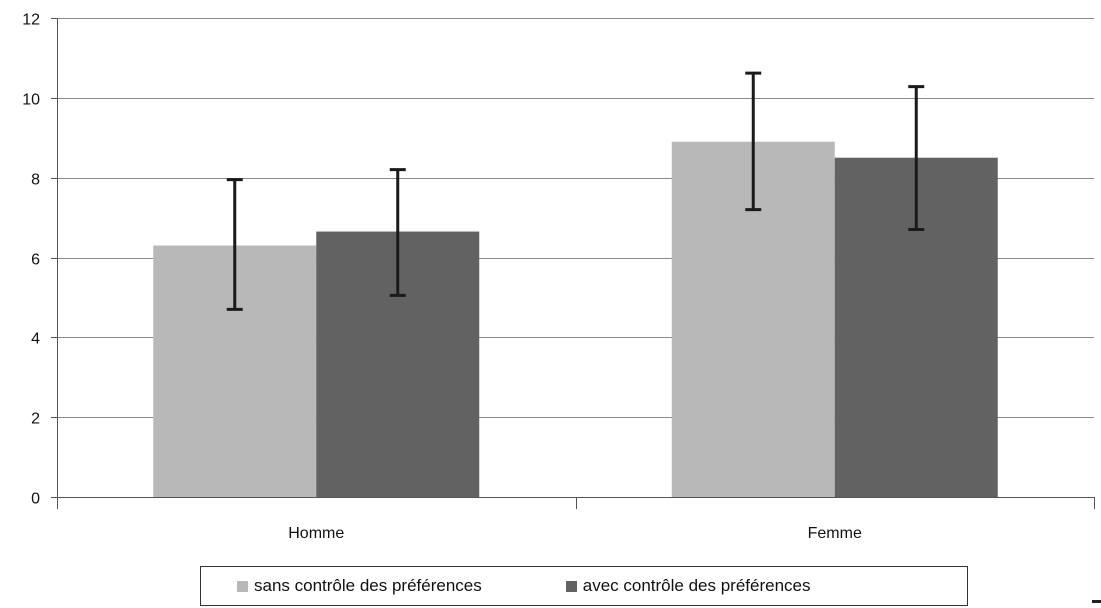 This screenshot has height=608, width=1101. I want to click on edge-mark, so click(1096, 601).